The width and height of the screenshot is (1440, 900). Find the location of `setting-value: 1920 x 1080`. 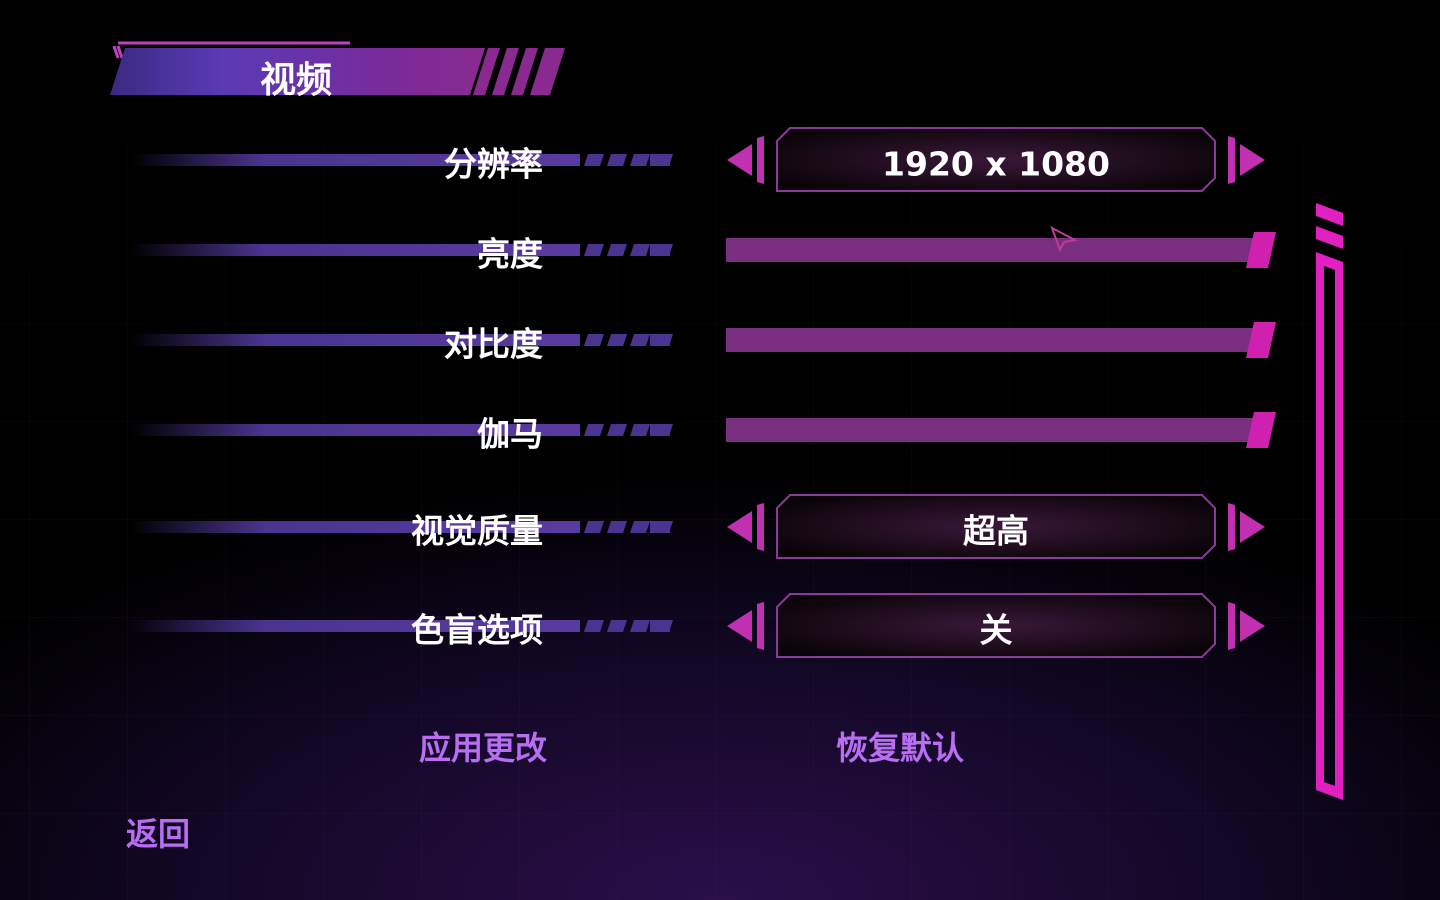

setting-value: 1920 x 1080 is located at coordinates (996, 164).